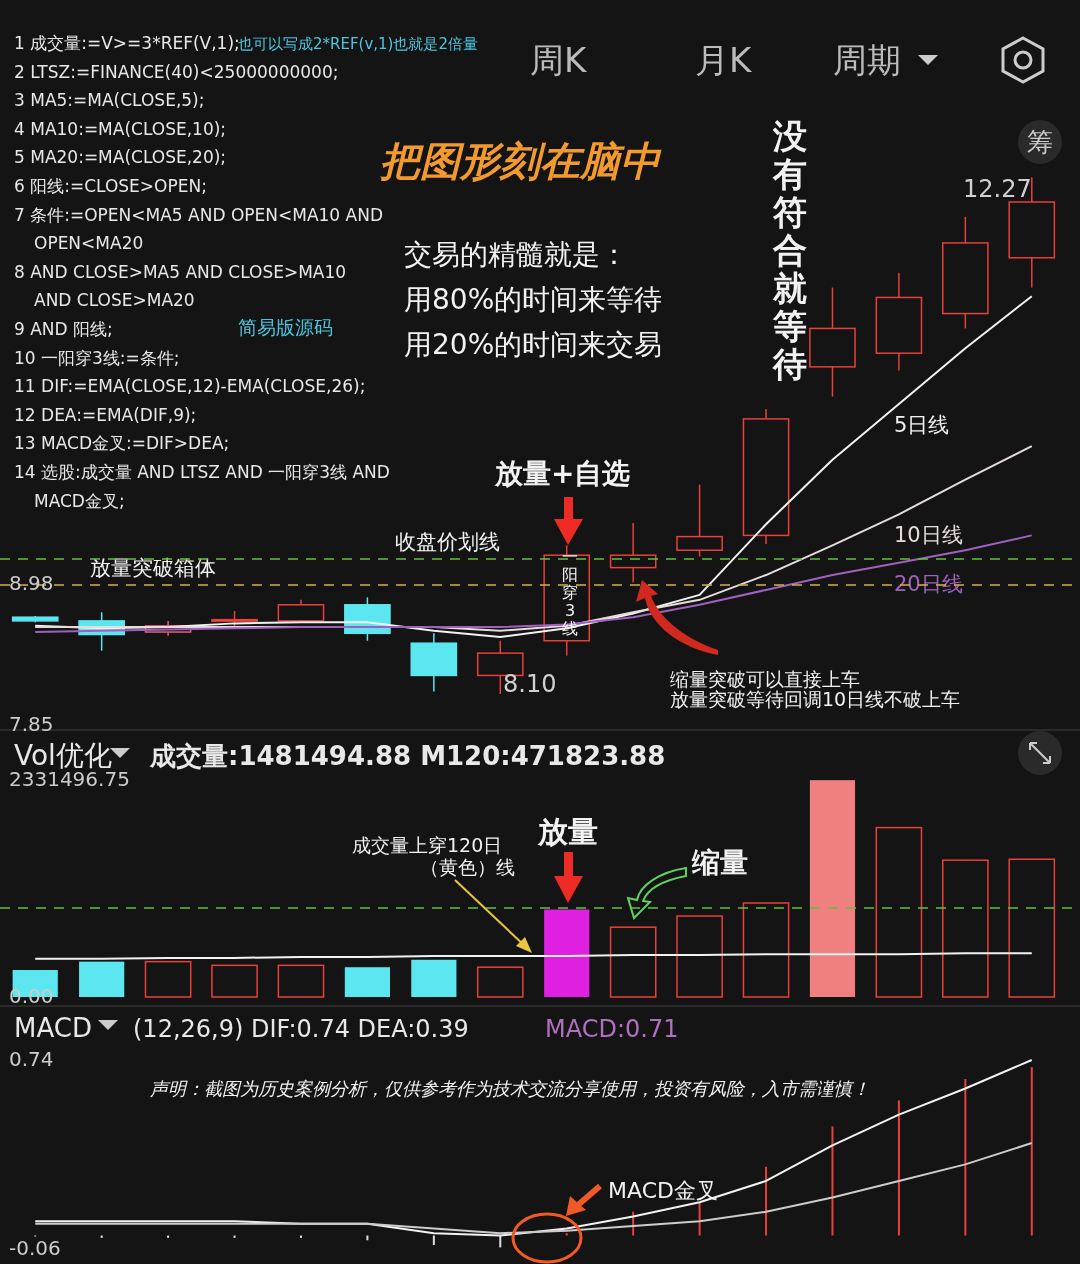  Describe the element at coordinates (612, 1029) in the screenshot. I see `text: MACD:0.71` at that location.